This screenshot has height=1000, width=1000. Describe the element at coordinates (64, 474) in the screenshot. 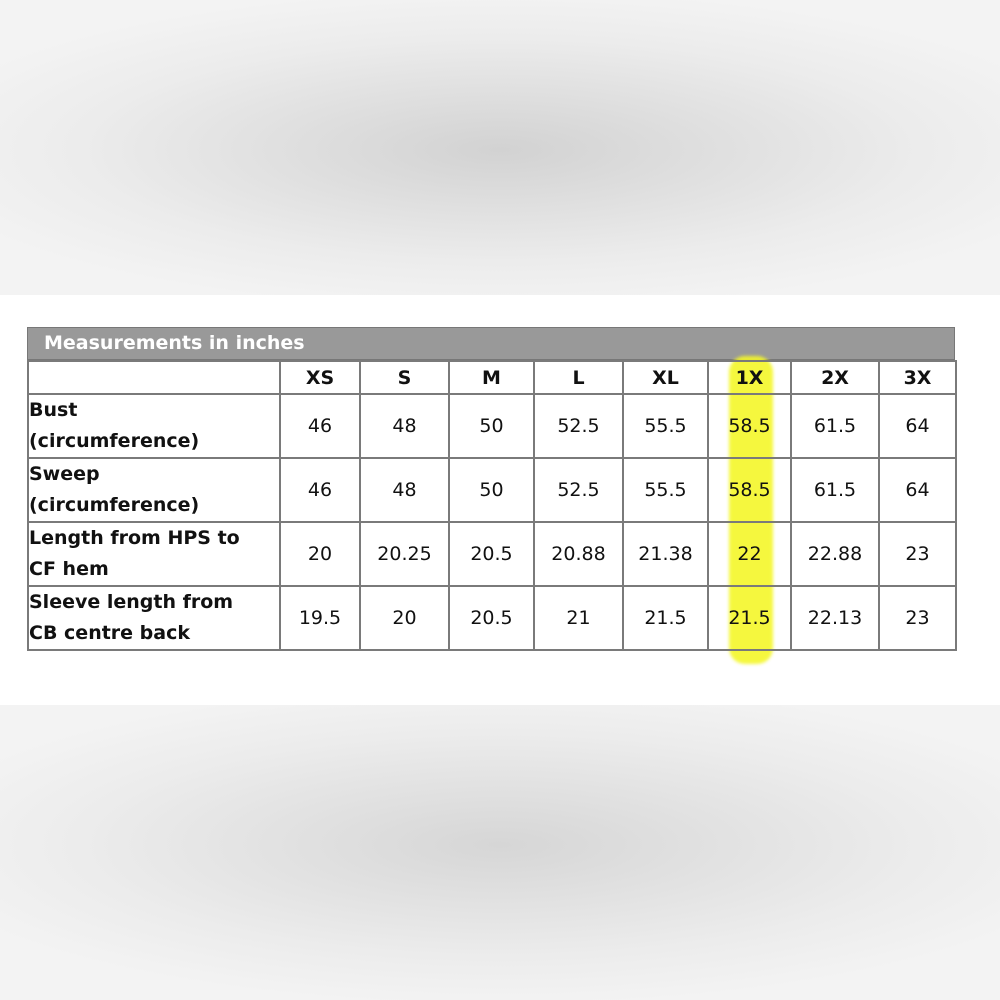

I see `row-label-line: Sweep` at that location.